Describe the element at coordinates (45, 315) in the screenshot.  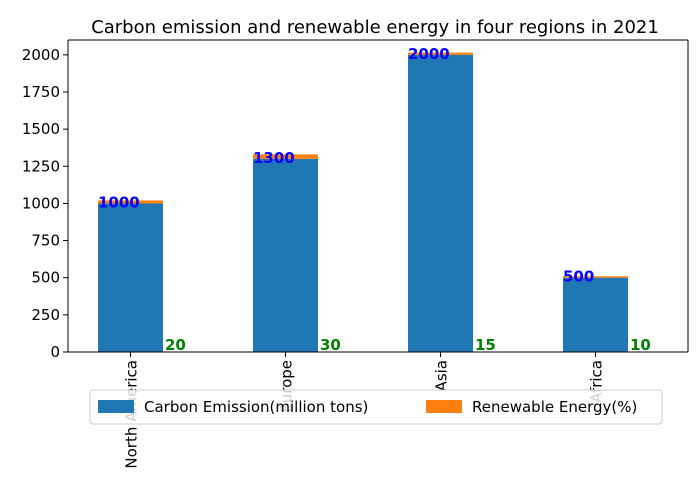
I see `y-tick-label: 250` at that location.